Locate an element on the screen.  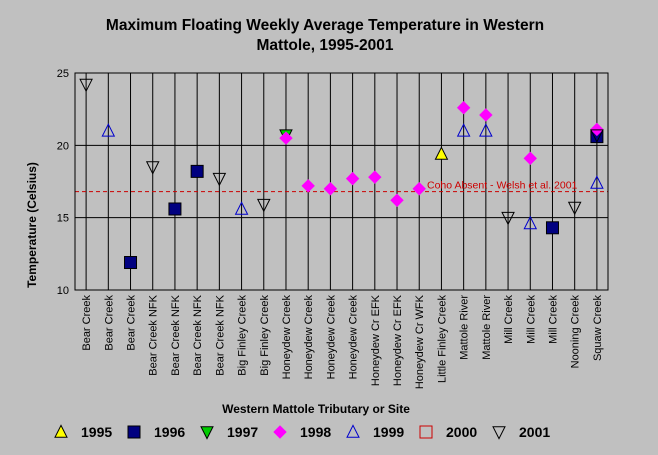
x-category-label: Honeydew Cr WFK is located at coordinates (420, 341).